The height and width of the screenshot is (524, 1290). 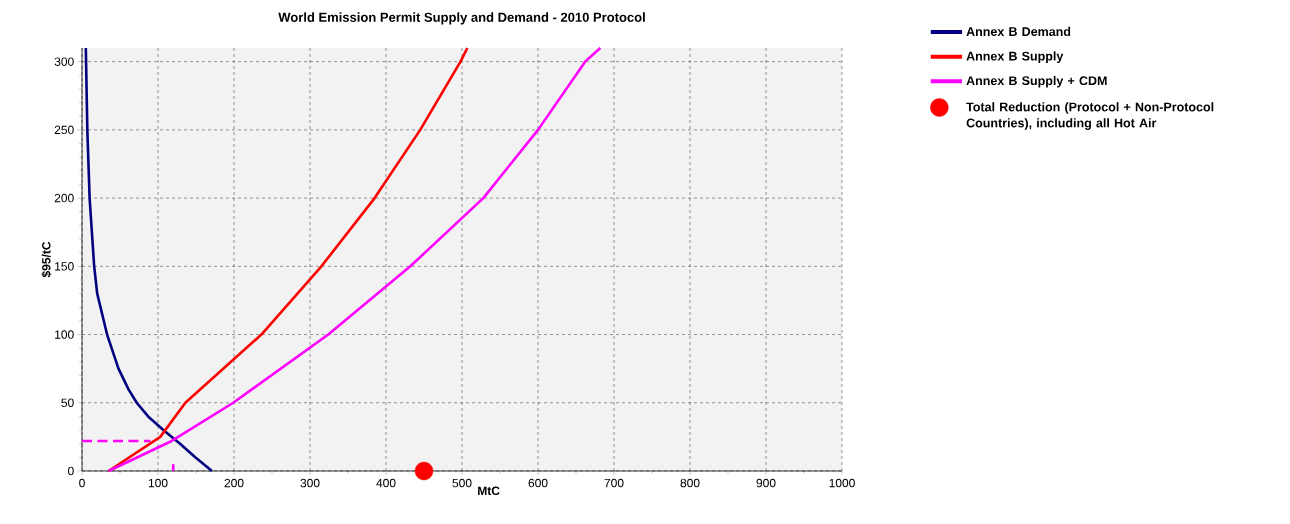 What do you see at coordinates (766, 483) in the screenshot?
I see `x-tick-label: 900` at bounding box center [766, 483].